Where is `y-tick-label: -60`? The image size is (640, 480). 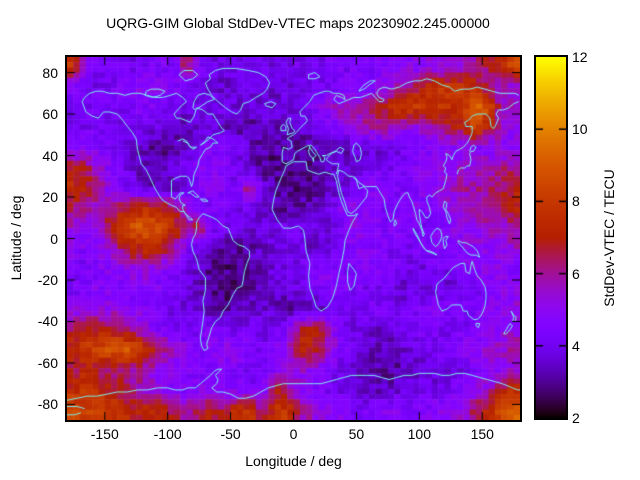
y-tick-label: -60 is located at coordinates (47, 362).